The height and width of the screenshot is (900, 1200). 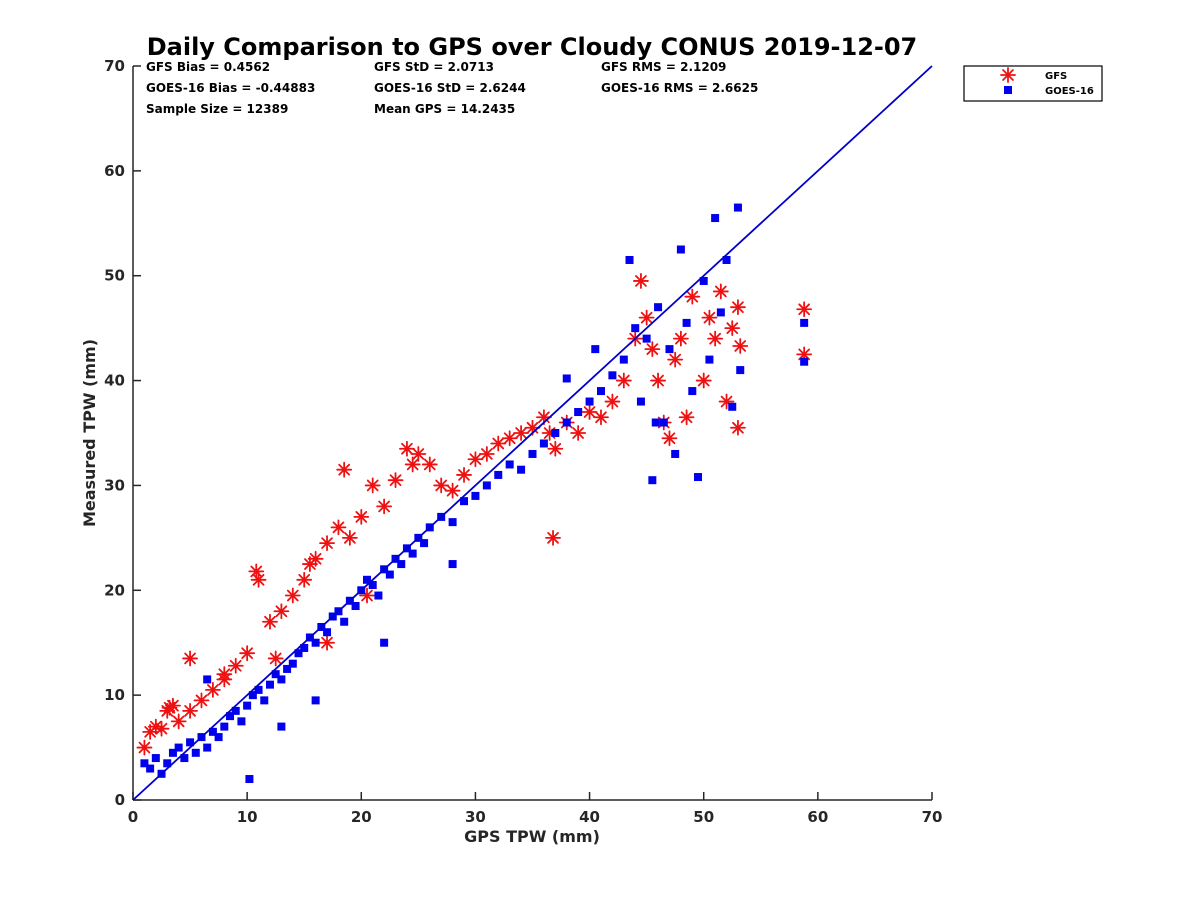 I want to click on x-tick-label: 0, so click(x=133, y=817).